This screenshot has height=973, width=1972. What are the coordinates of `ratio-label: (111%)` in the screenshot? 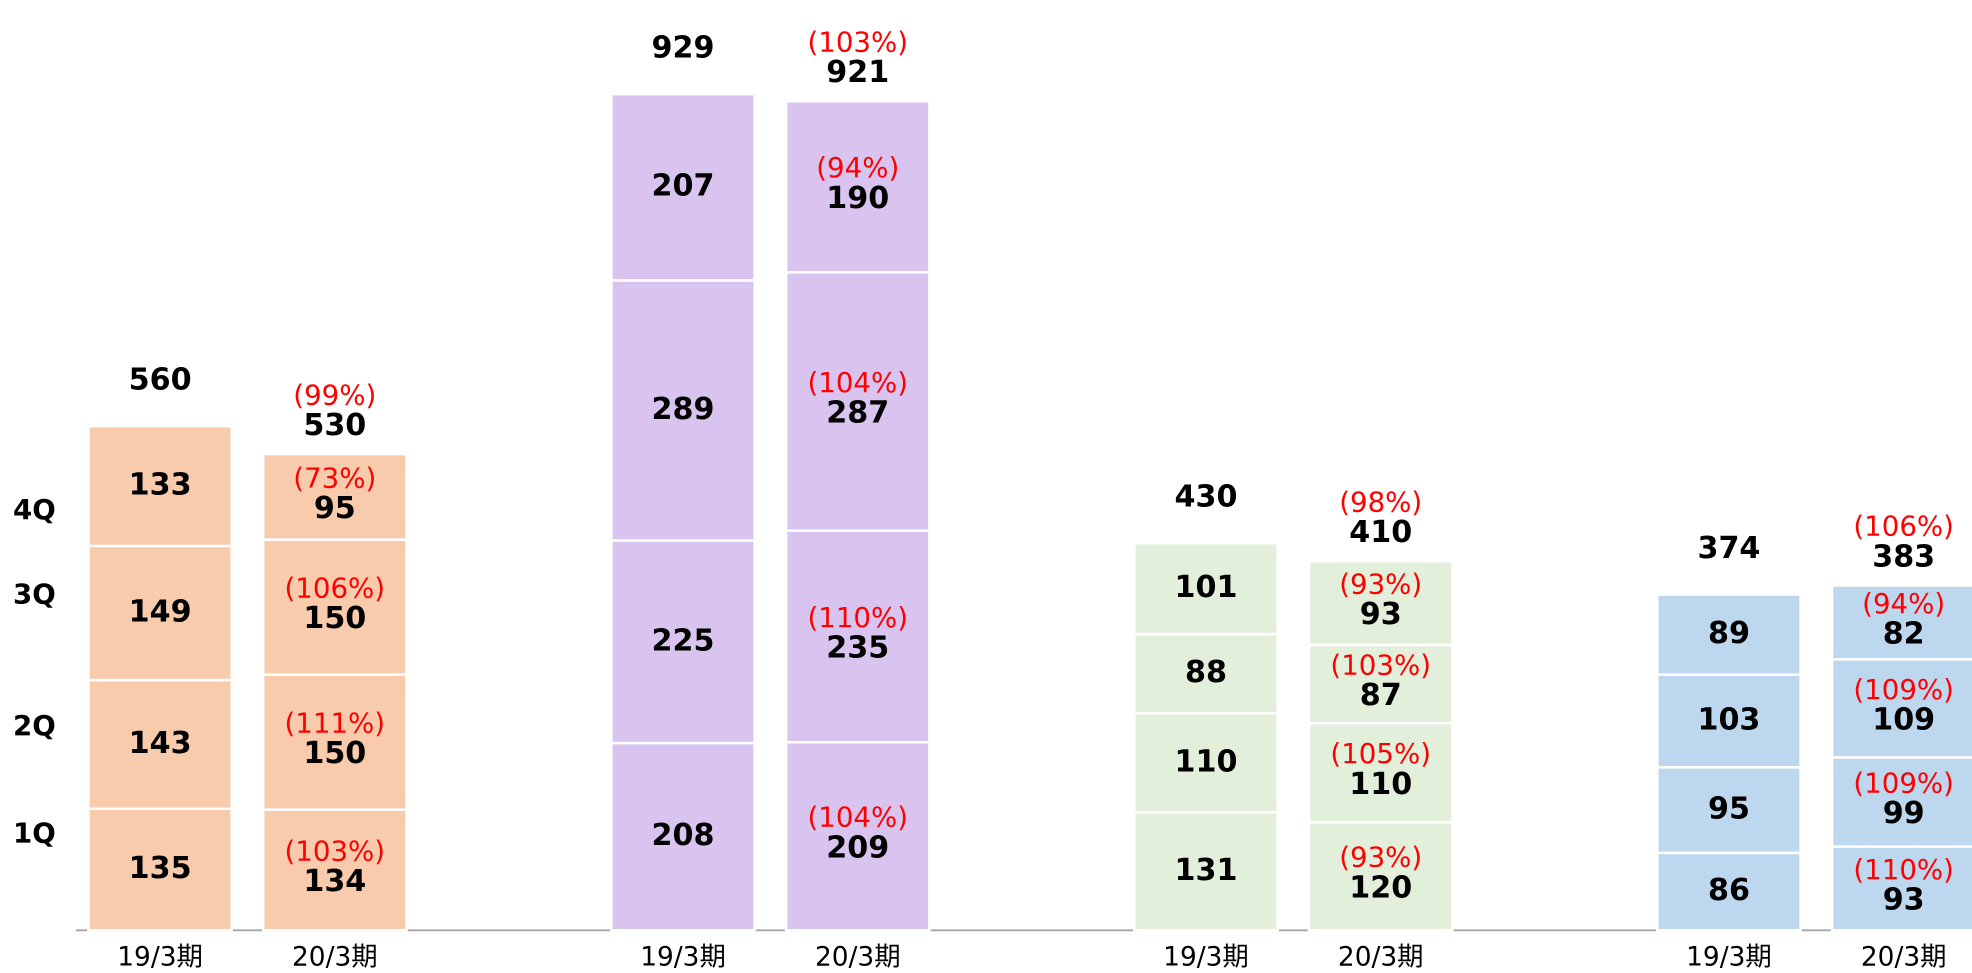 It's located at (335, 723).